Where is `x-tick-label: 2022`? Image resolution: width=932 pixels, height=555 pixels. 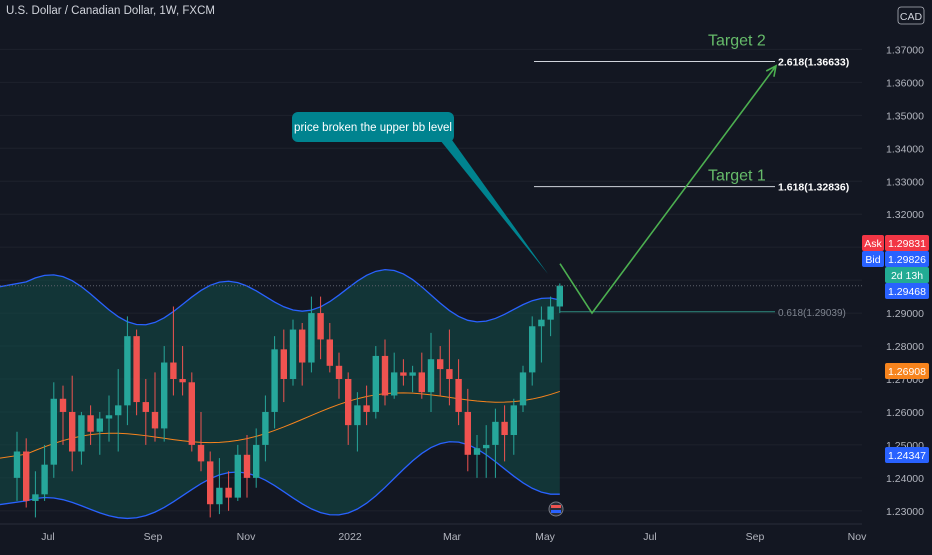 x-tick-label: 2022 is located at coordinates (350, 537).